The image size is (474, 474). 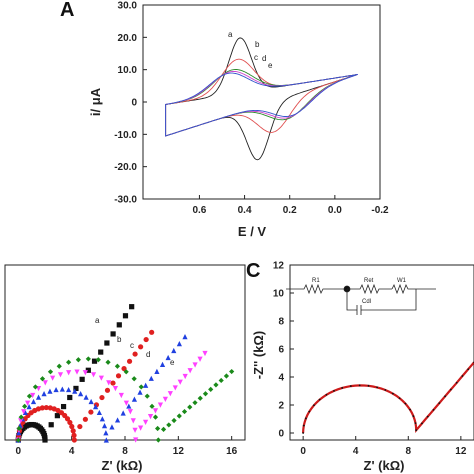 What do you see at coordinates (281, 322) in the screenshot?
I see `y-tick-label: 8` at bounding box center [281, 322].